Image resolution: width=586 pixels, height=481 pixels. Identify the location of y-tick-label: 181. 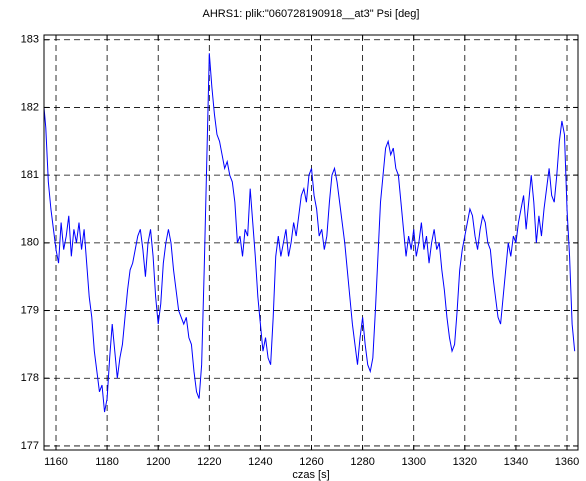
(30, 175).